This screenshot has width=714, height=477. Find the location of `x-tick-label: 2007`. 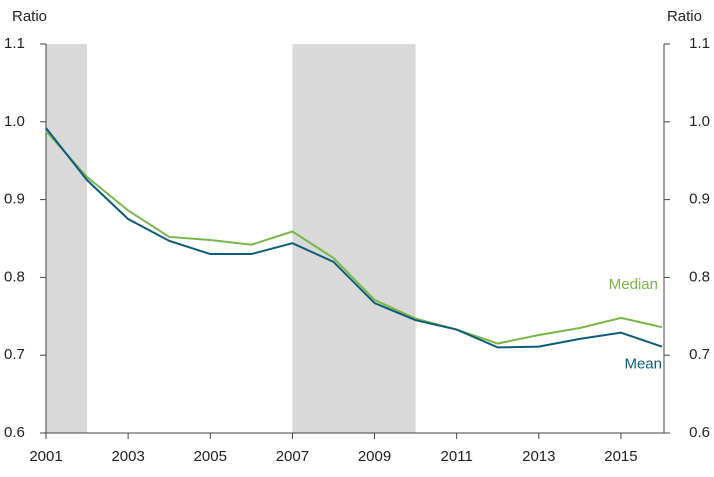

x-tick-label: 2007 is located at coordinates (292, 456).